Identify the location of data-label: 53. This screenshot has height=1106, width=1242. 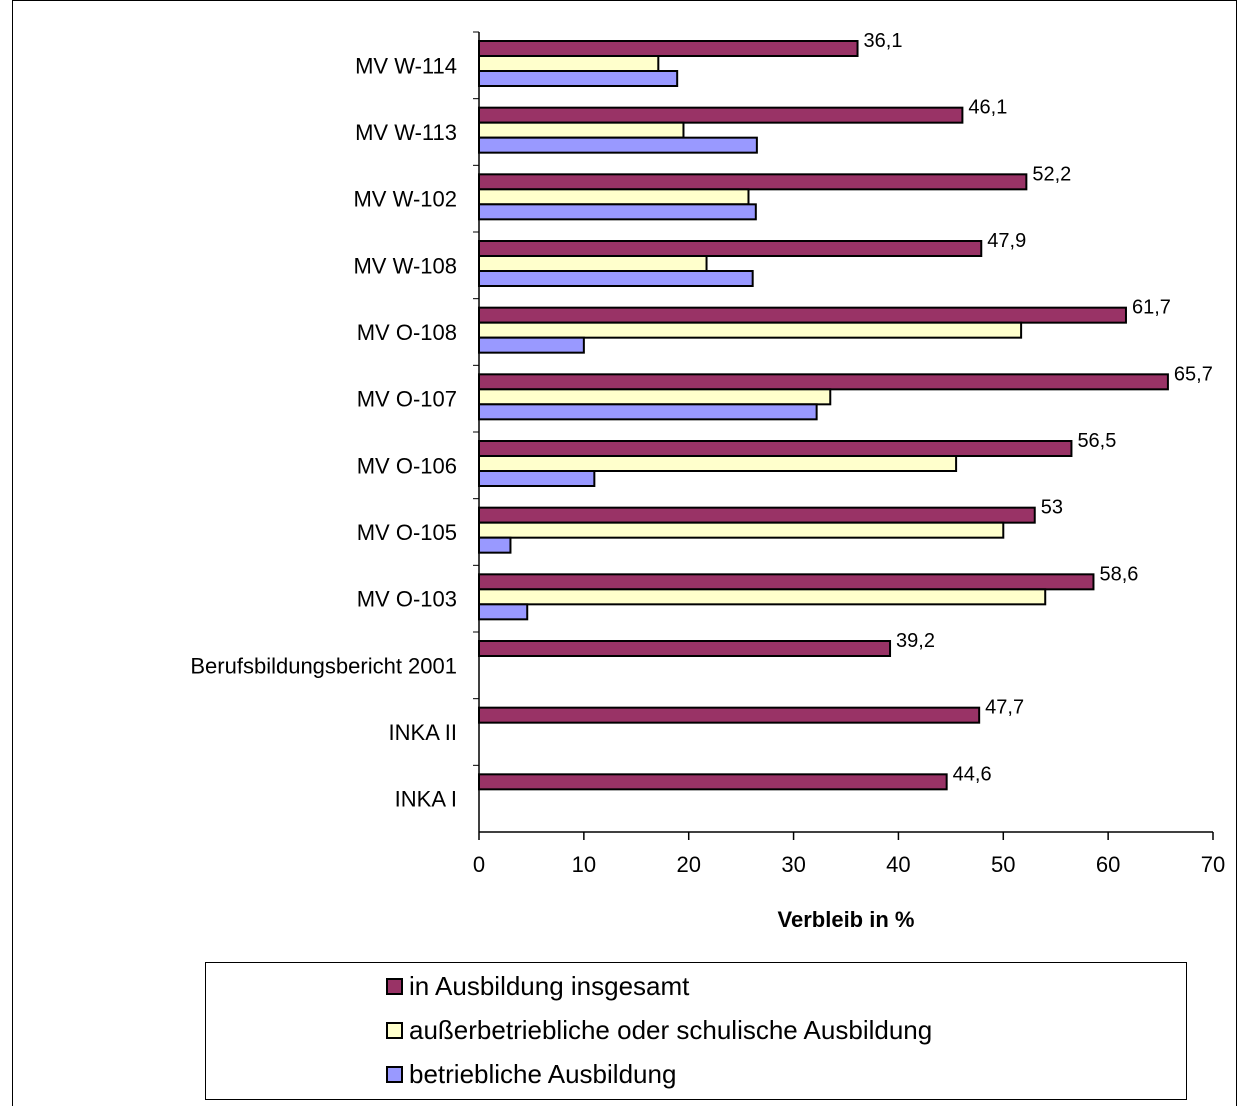
(1052, 508).